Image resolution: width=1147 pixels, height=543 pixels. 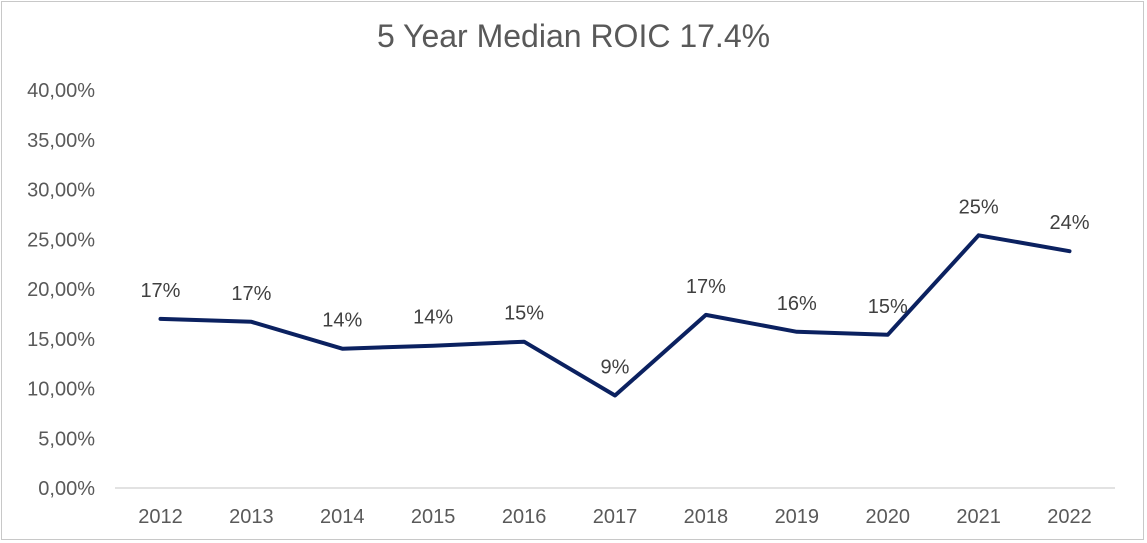 I want to click on x-tick-label: 2017, so click(x=615, y=517).